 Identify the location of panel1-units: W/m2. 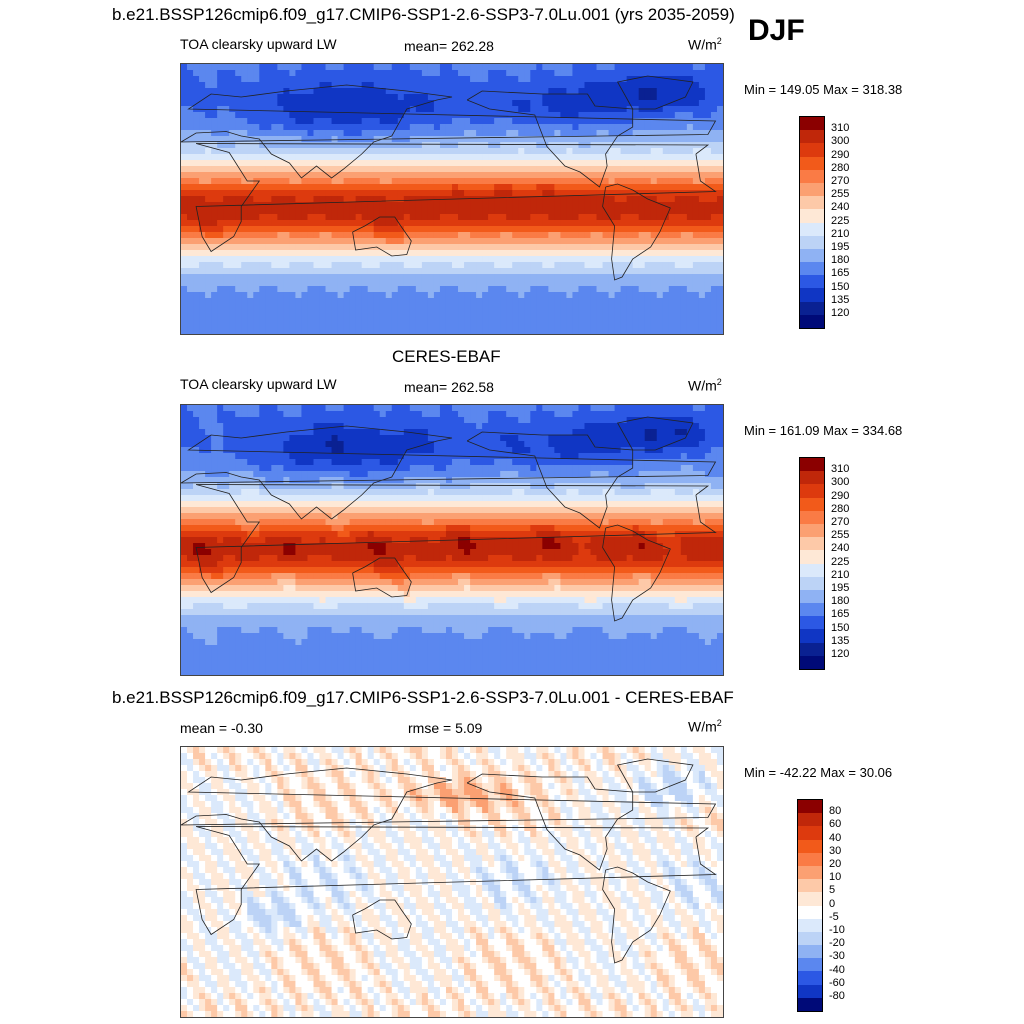
(705, 44).